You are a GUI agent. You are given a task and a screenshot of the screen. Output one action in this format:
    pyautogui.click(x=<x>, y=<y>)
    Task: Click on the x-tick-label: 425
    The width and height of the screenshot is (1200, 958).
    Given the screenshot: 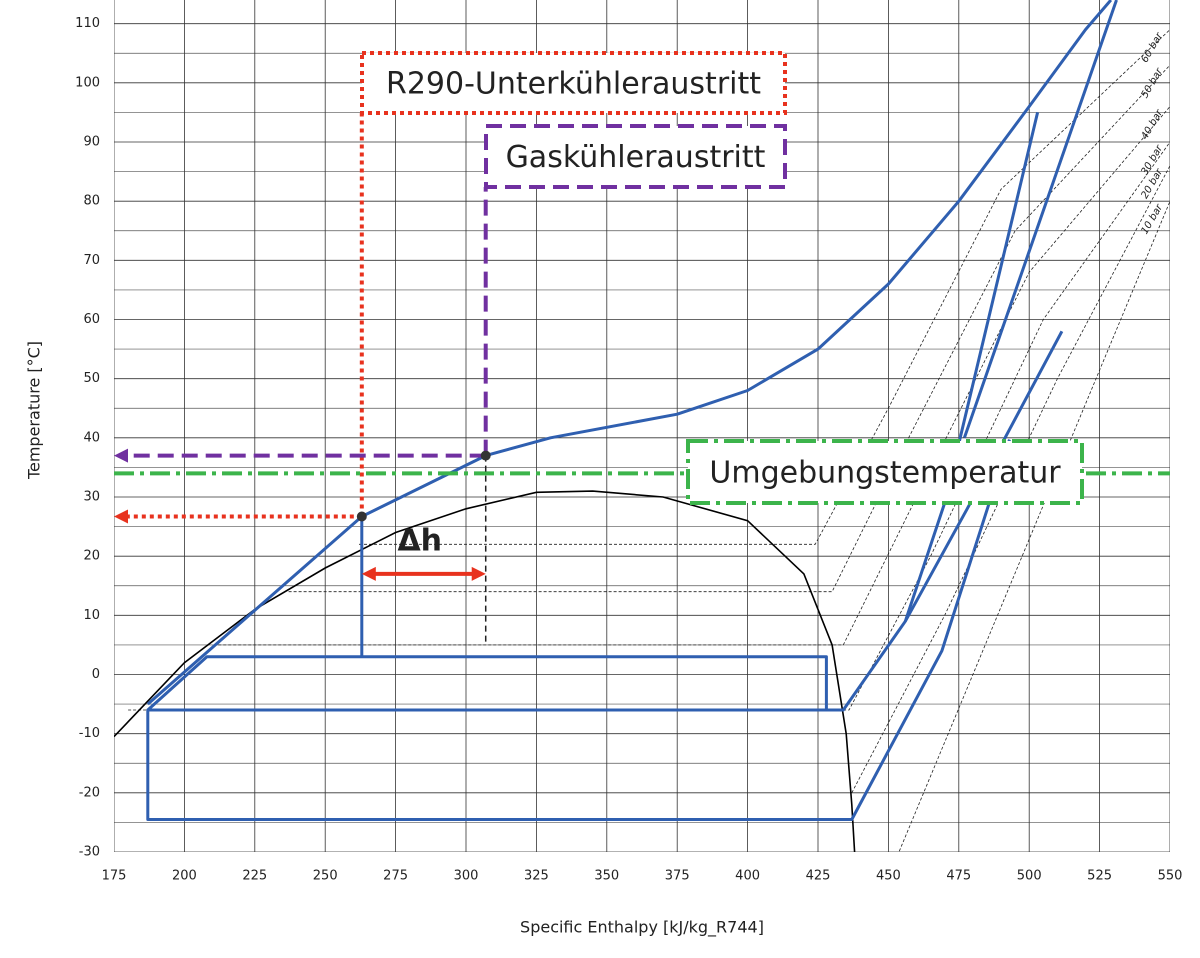 What is the action you would take?
    pyautogui.click(x=818, y=876)
    